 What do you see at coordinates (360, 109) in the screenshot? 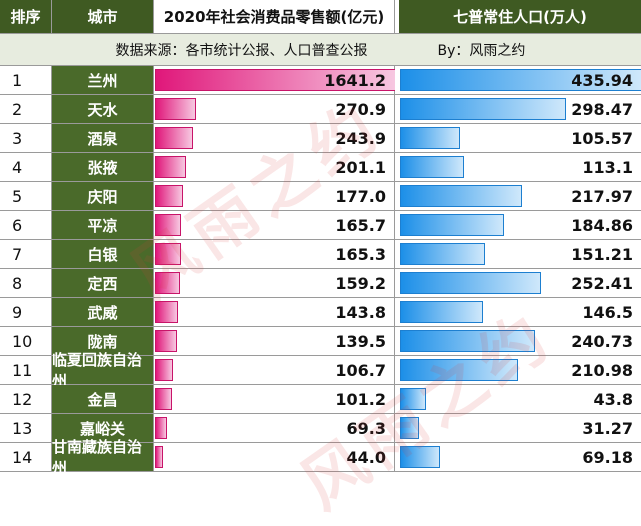
I see `sales-value: 270.9` at bounding box center [360, 109].